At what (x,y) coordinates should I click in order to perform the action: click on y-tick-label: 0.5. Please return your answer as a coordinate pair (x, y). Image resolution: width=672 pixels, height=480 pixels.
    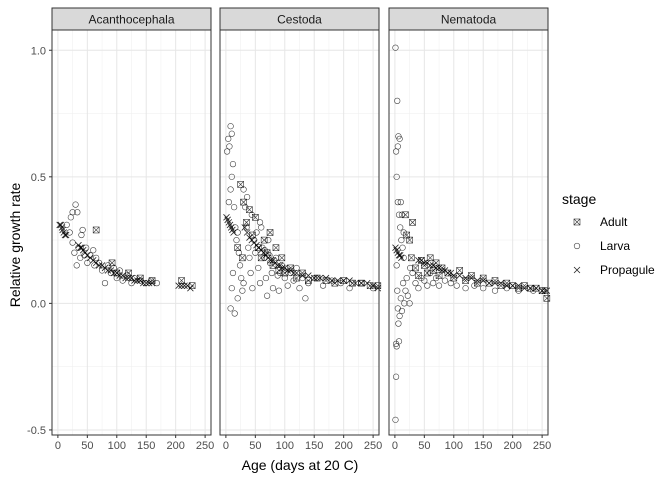
    Looking at the image, I should click on (38, 178).